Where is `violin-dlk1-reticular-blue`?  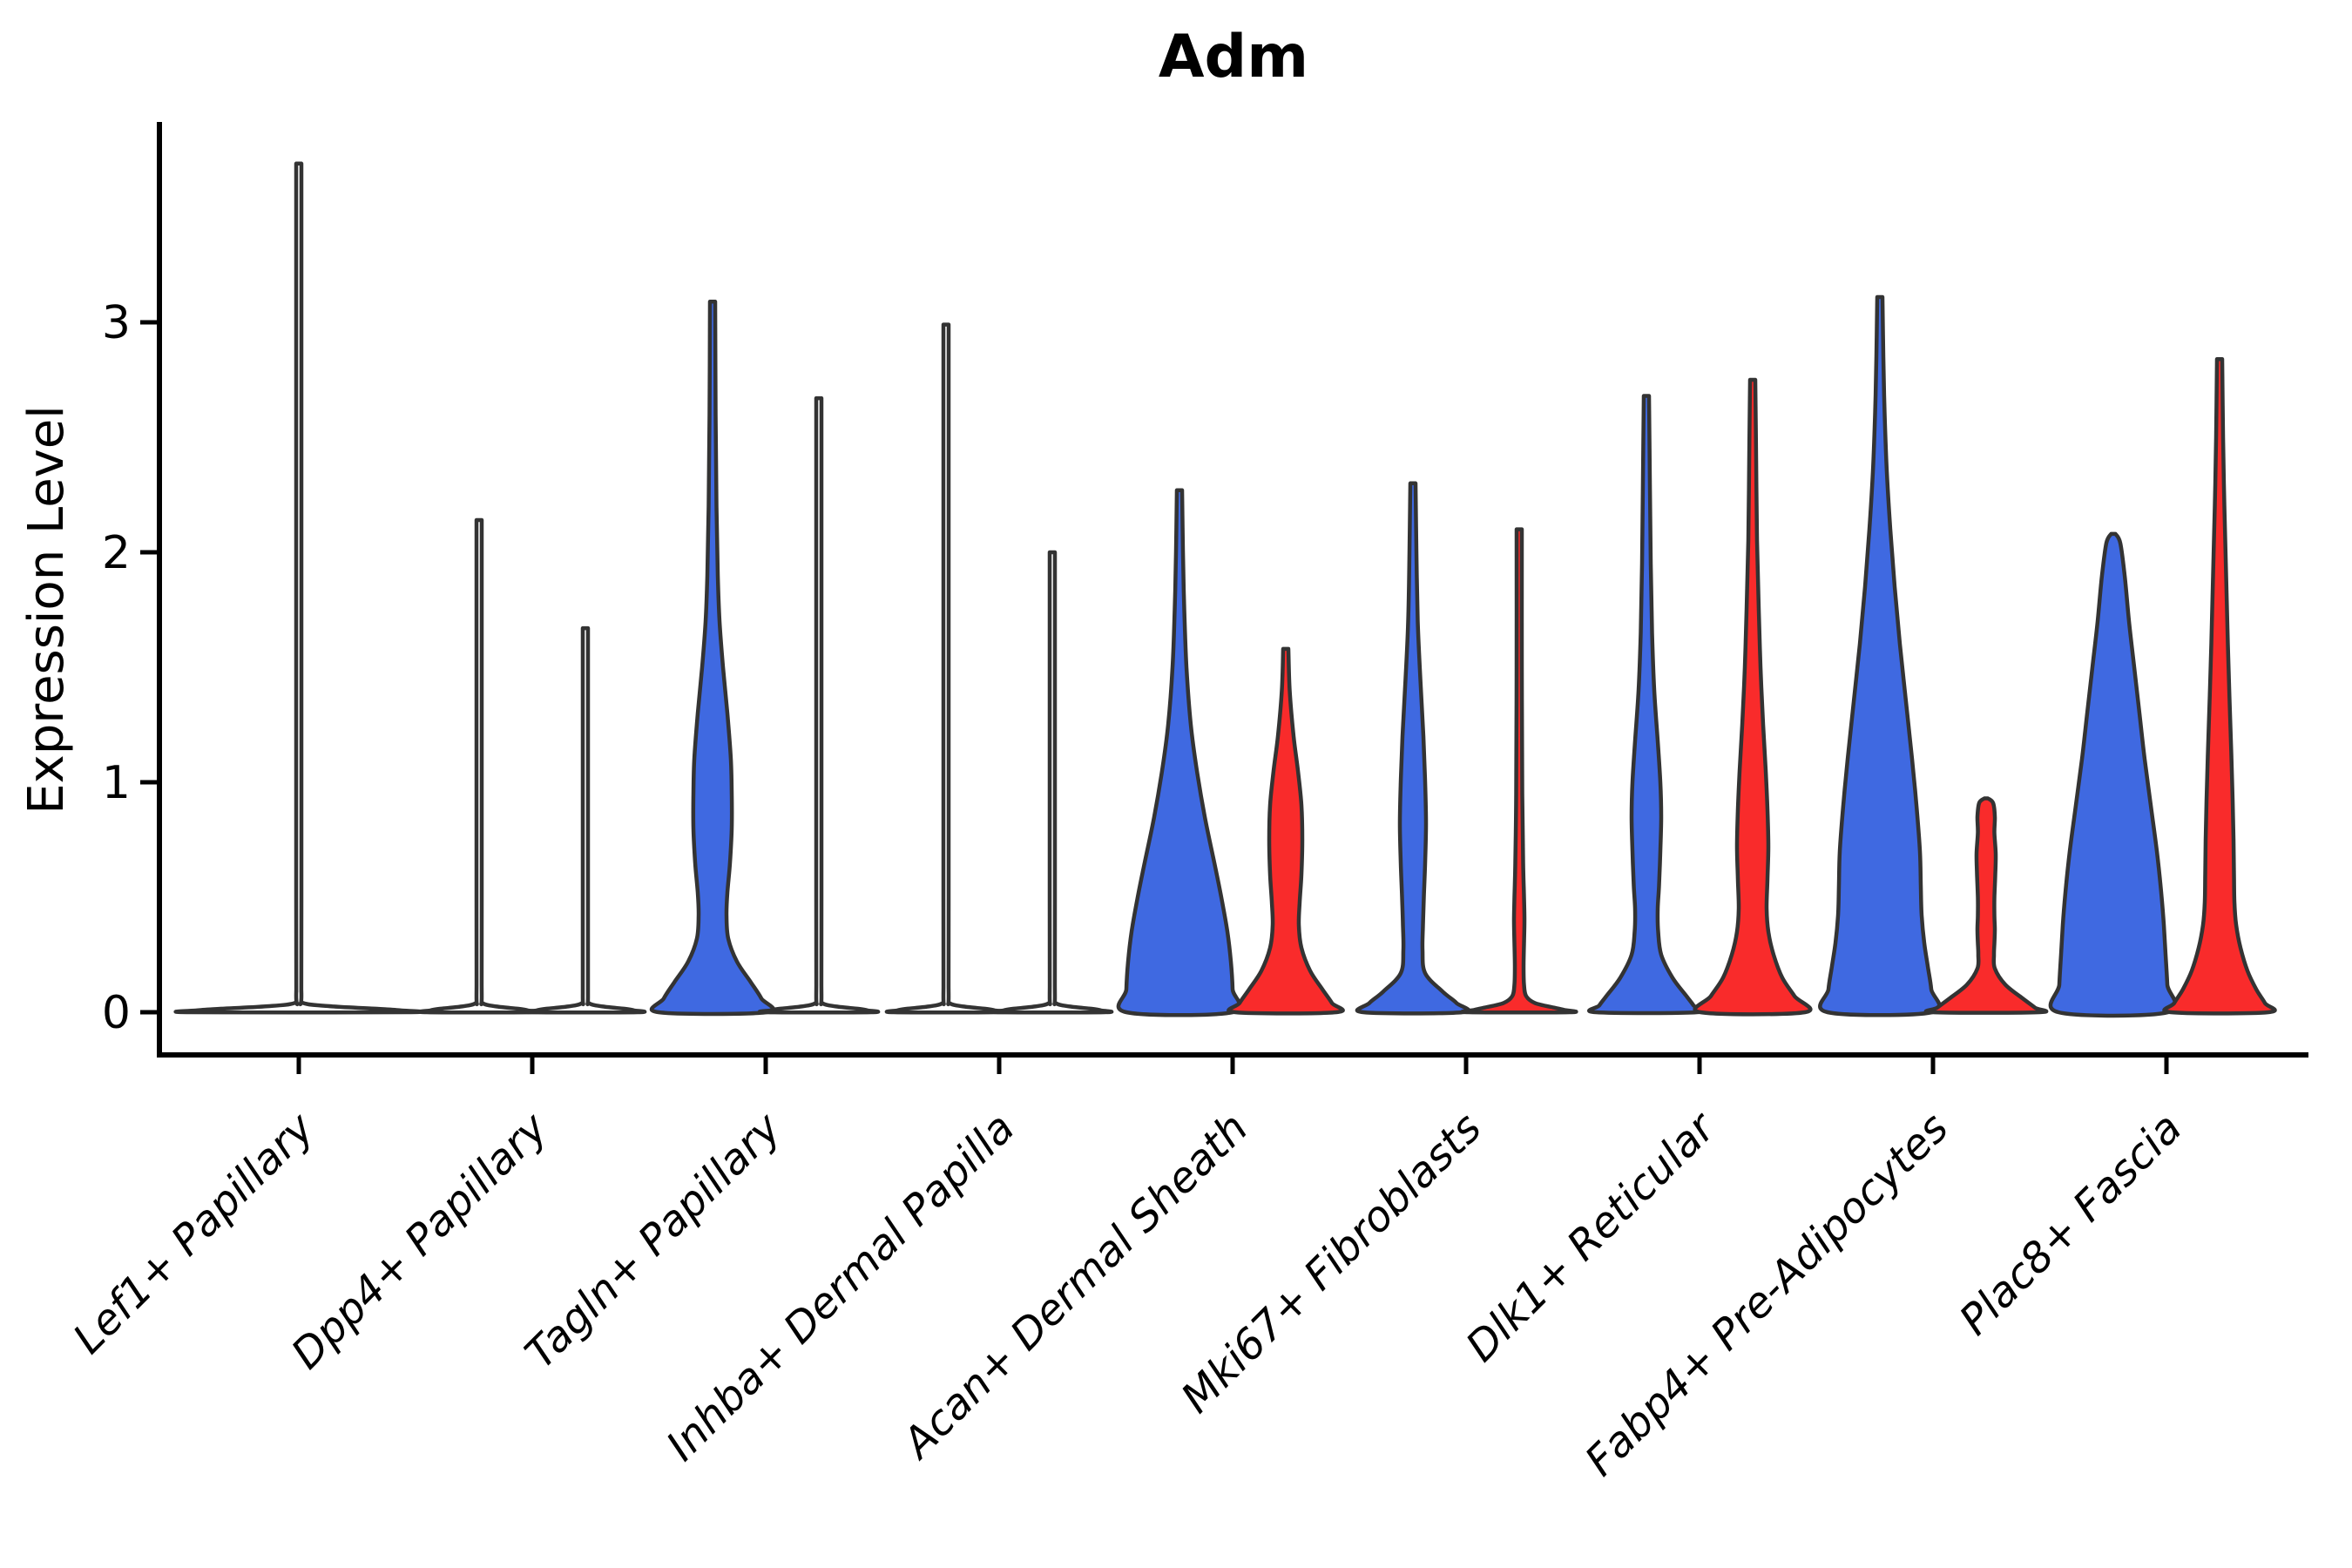
violin-dlk1-reticular-blue is located at coordinates (1646, 705).